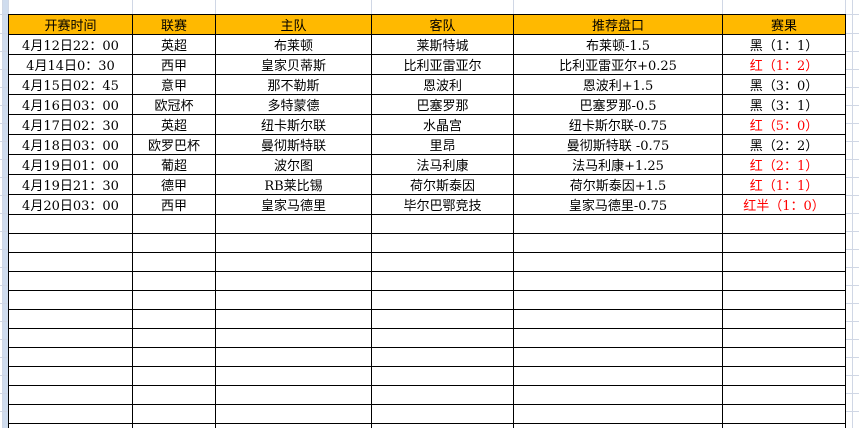  Describe the element at coordinates (293, 124) in the screenshot. I see `cell-home: 纽卡斯尔联` at that location.